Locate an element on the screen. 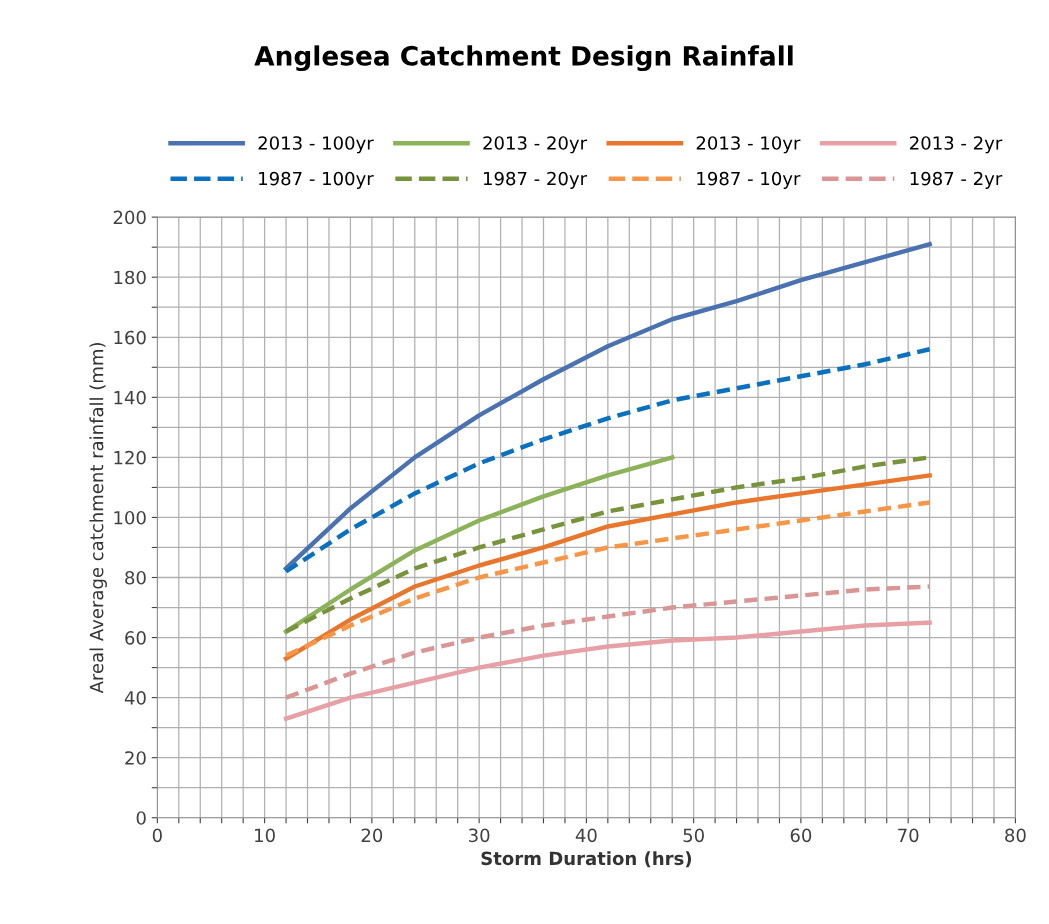  legend-label: 1987 - 20yr is located at coordinates (536, 180).